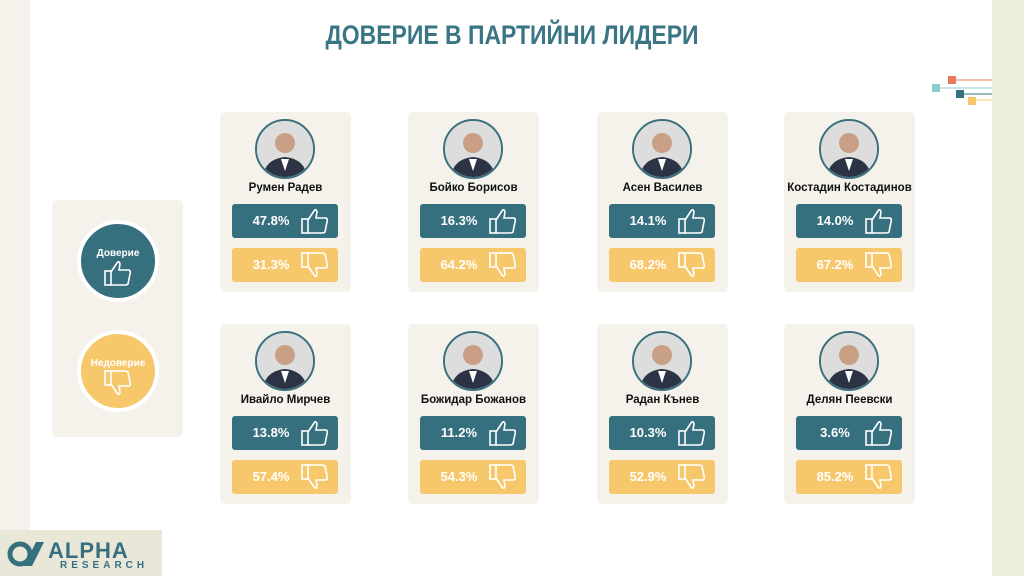  What do you see at coordinates (285, 188) in the screenshot?
I see `leader-name: Румен Радев` at bounding box center [285, 188].